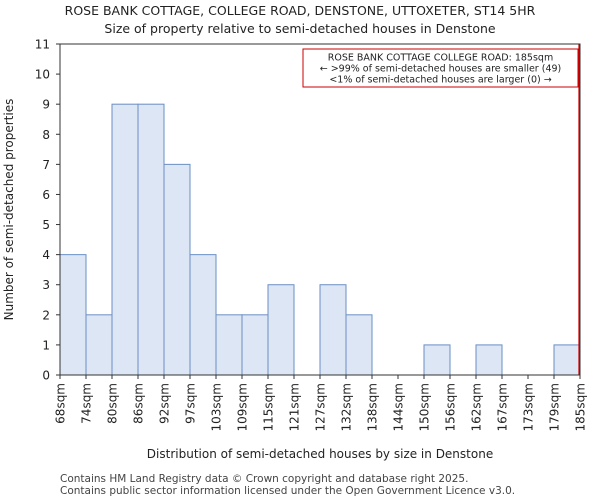 This screenshot has height=500, width=600. Describe the element at coordinates (399, 407) in the screenshot. I see `x-tick-label: 144sqm` at that location.